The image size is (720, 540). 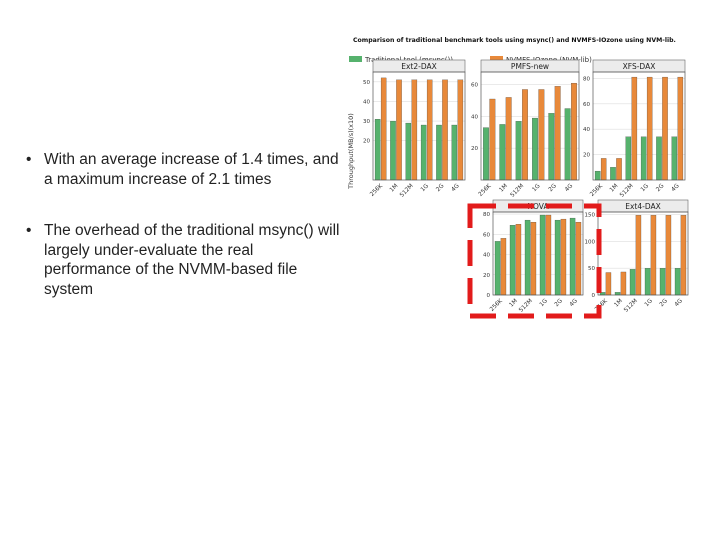 What do you see at coordinates (355, 59) in the screenshot?
I see `legend-swatch-traditional` at bounding box center [355, 59].